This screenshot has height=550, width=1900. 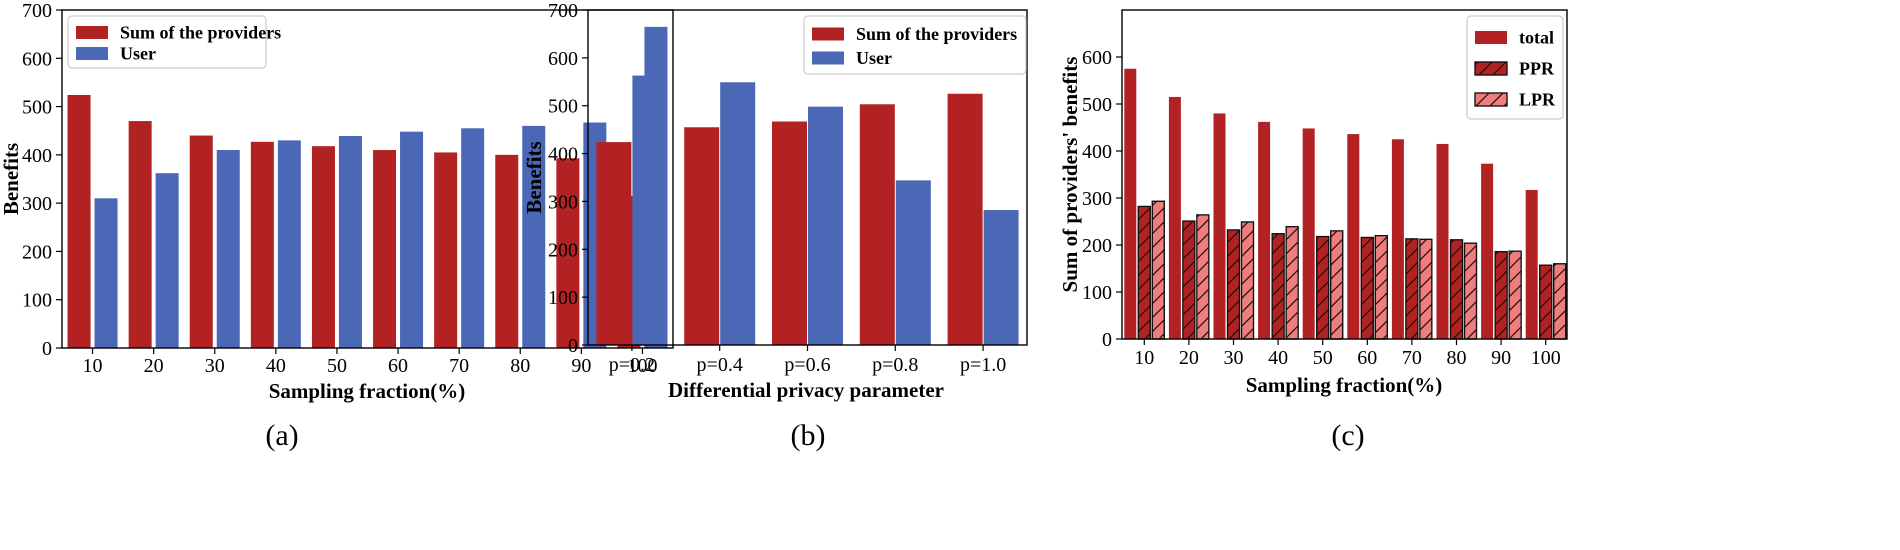 What do you see at coordinates (92, 32) in the screenshot?
I see `legend-swatch-sum-of-the-providers` at bounding box center [92, 32].